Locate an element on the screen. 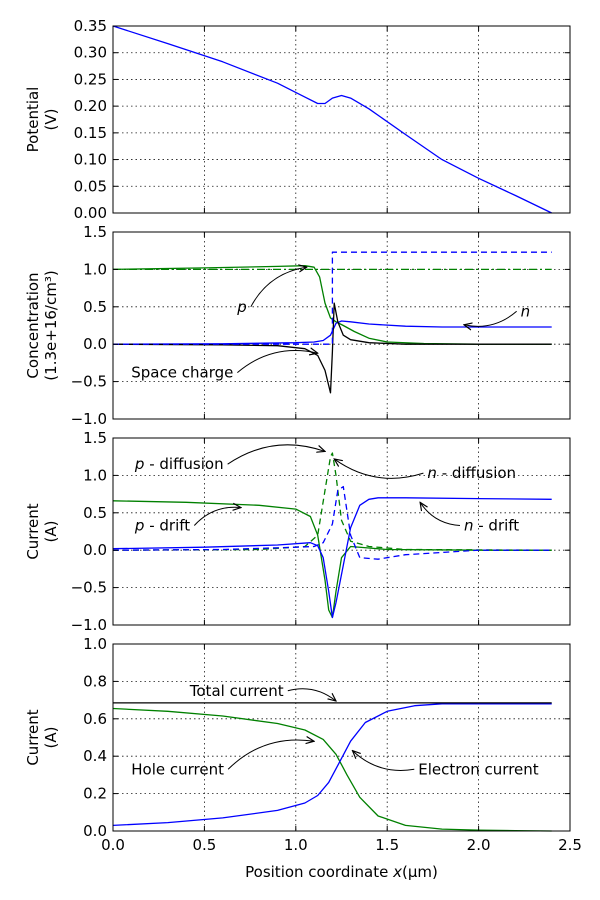  y-tick-label: 0.15 is located at coordinates (90, 133).